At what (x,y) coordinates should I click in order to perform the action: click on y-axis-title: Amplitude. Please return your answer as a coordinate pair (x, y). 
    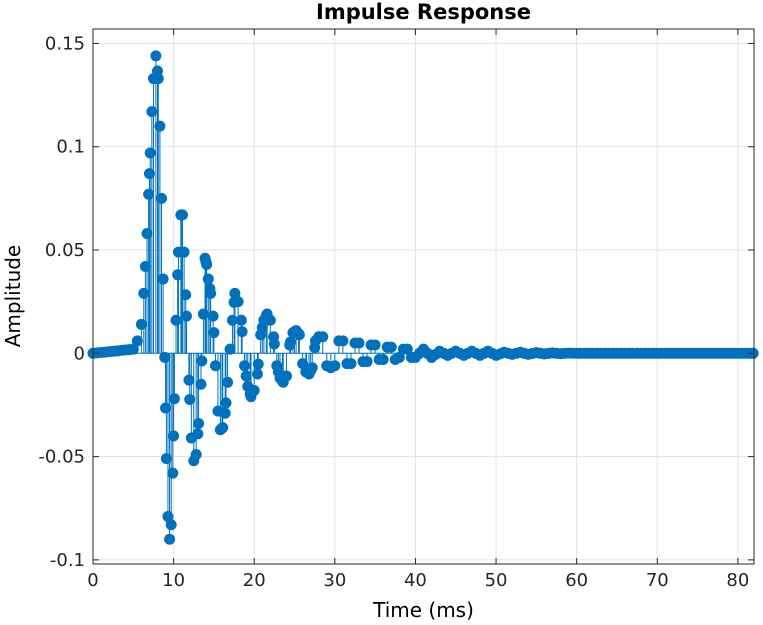
    Looking at the image, I should click on (13, 296).